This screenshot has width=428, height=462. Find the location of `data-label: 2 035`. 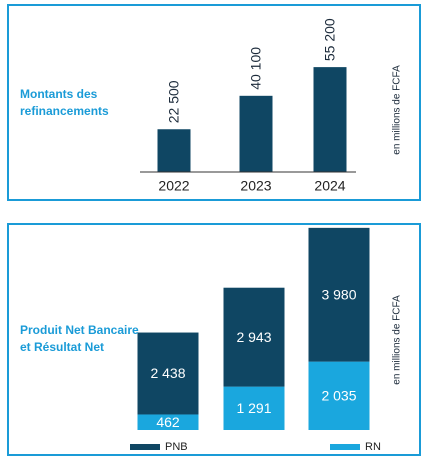

data-label: 2 035 is located at coordinates (338, 396).